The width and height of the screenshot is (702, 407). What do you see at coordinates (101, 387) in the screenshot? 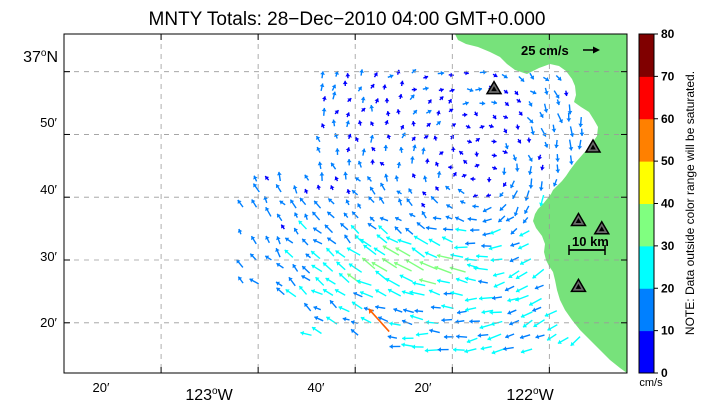
I see `lon-label-20: 20′` at bounding box center [101, 387].